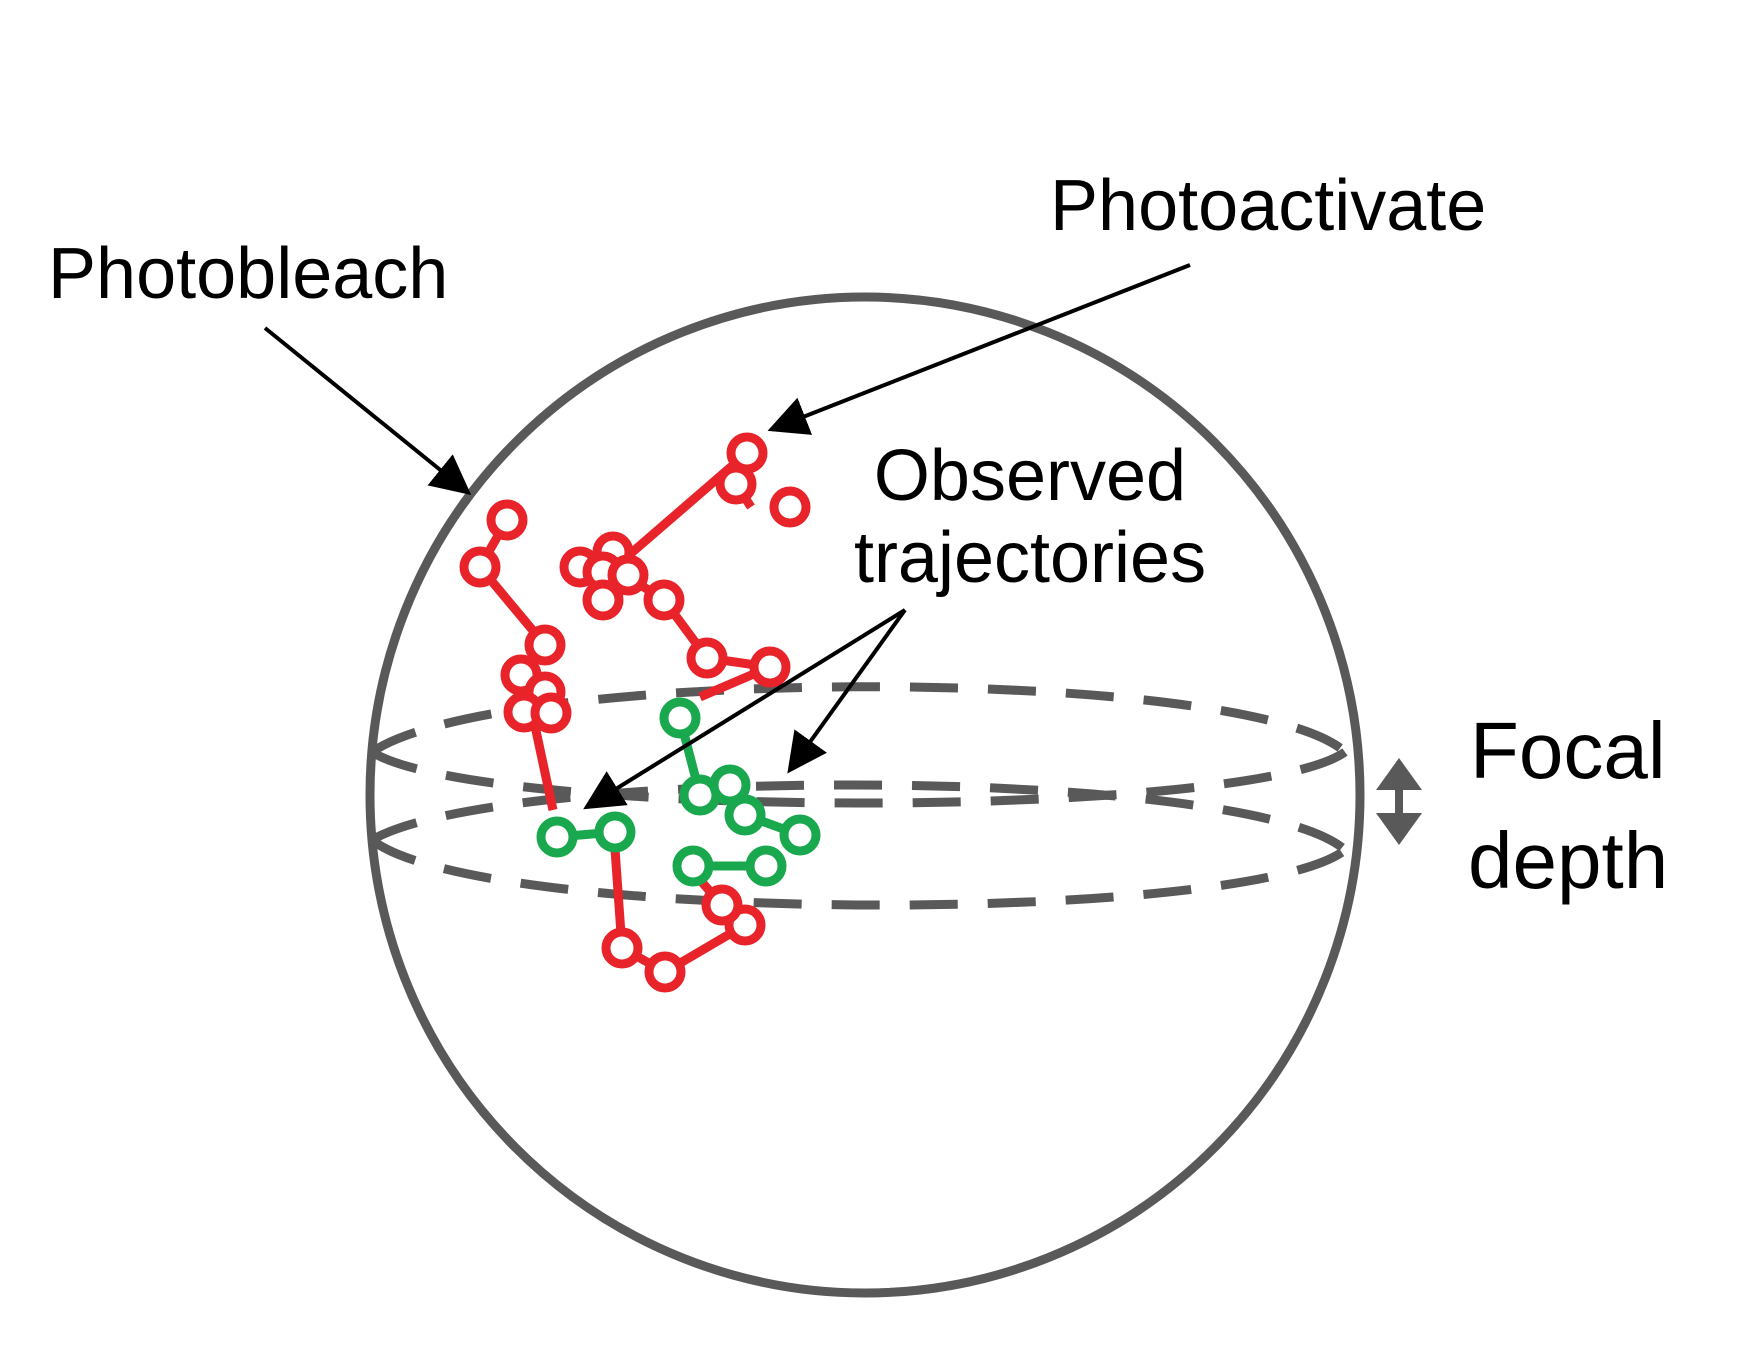 This screenshot has height=1358, width=1746. What do you see at coordinates (1399, 801) in the screenshot?
I see `double-headed-vertical-arrow-icon` at bounding box center [1399, 801].